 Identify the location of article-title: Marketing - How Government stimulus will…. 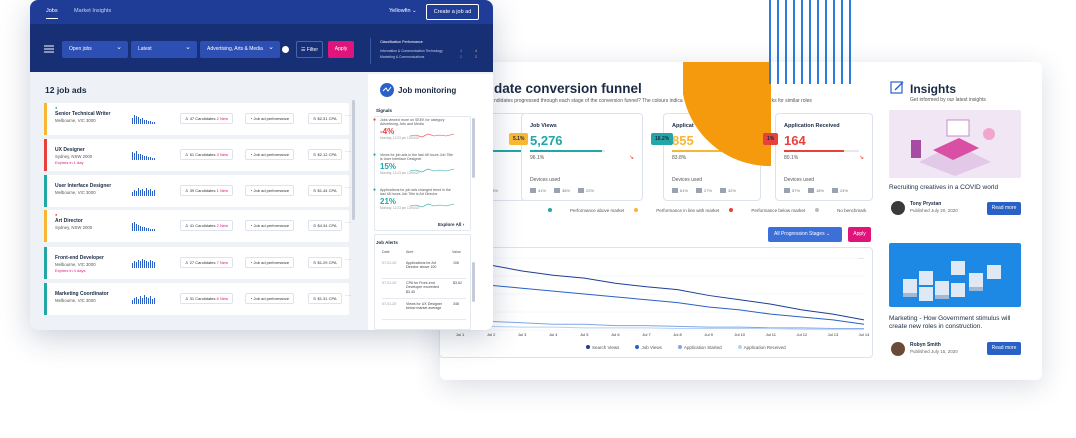
(950, 322).